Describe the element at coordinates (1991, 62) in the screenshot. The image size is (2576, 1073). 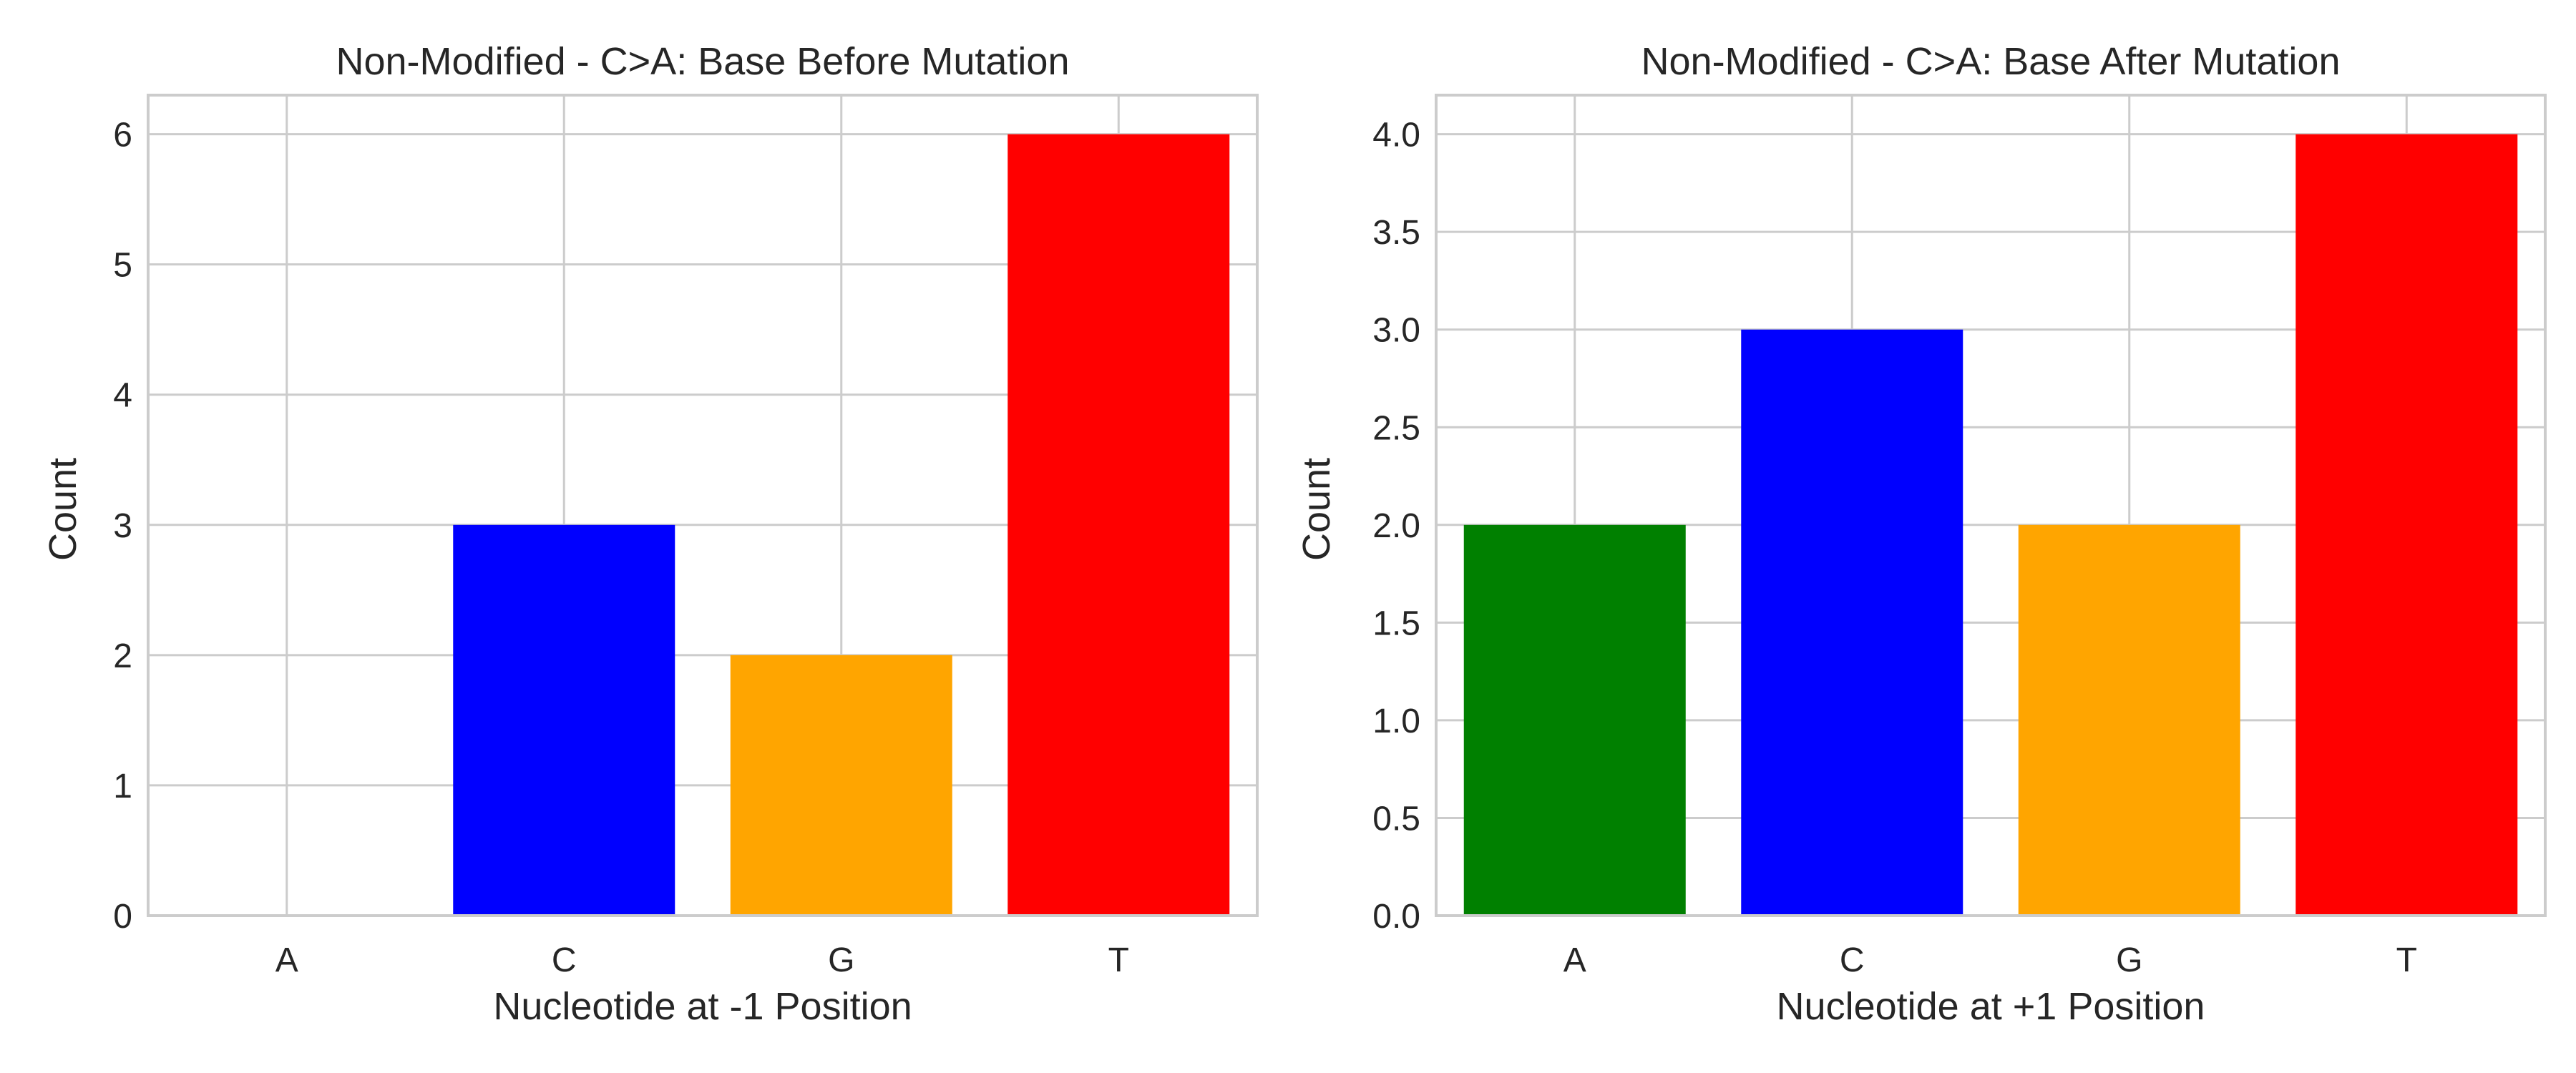
I see `chart-title: Non-Modified - C>A: Base After Mutation` at that location.